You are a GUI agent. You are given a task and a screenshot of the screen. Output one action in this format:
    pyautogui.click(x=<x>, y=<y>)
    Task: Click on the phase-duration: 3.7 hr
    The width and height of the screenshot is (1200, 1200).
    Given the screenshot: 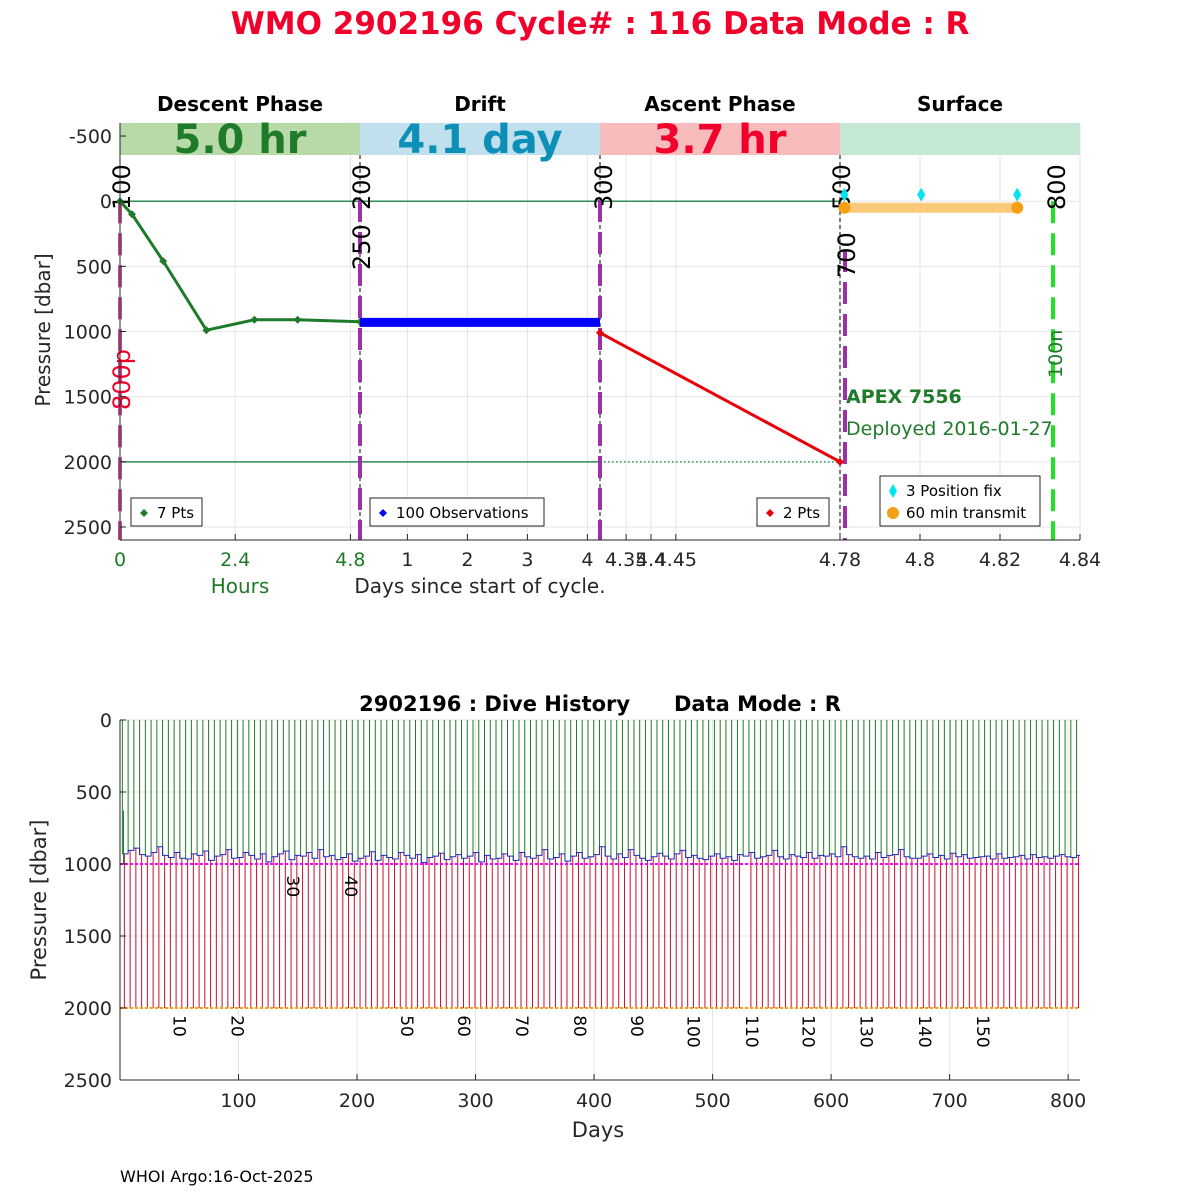 What is the action you would take?
    pyautogui.click(x=720, y=140)
    